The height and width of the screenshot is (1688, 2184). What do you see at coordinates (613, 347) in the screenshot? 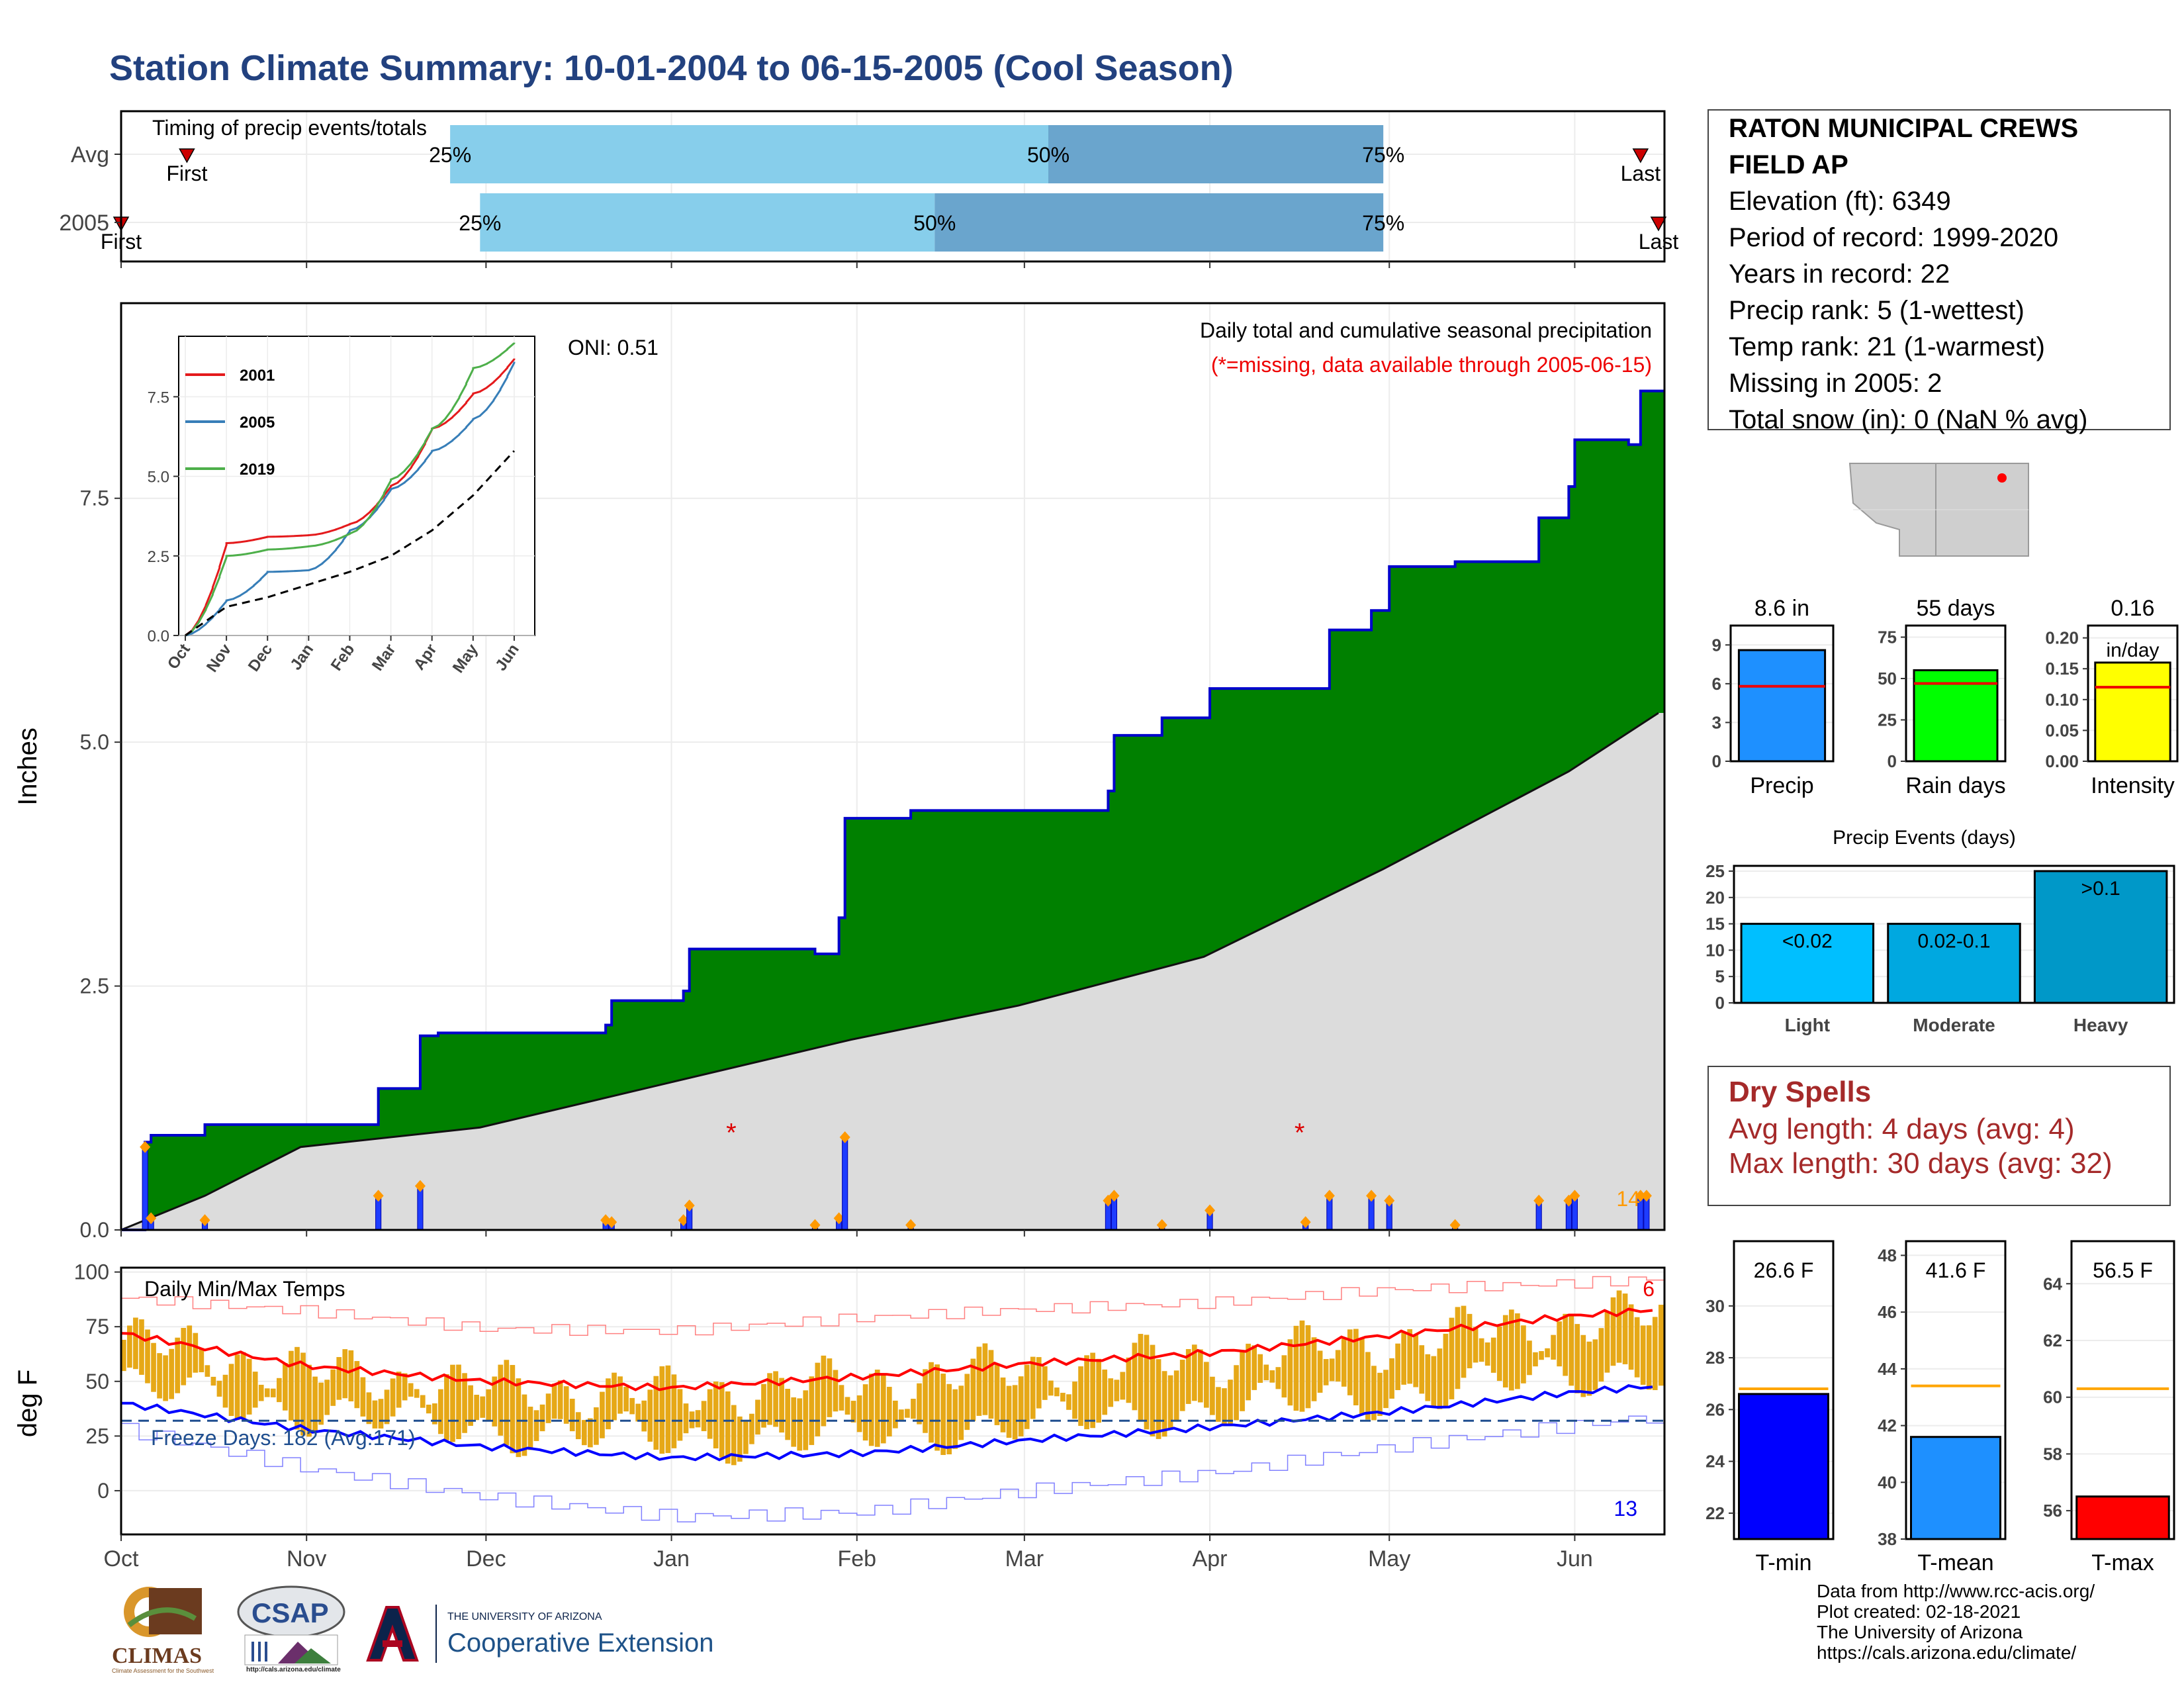
I see `oni-annotation: ONI: 0.51` at bounding box center [613, 347].